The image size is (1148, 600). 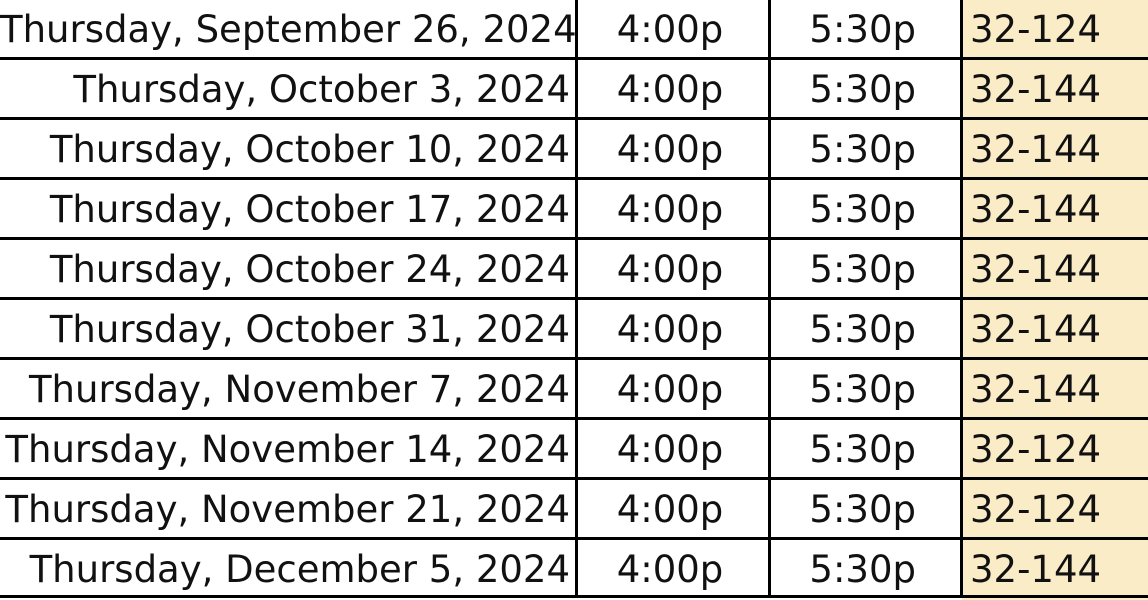 I want to click on date-cell: Thursday, October 17, 2024, so click(x=309, y=209).